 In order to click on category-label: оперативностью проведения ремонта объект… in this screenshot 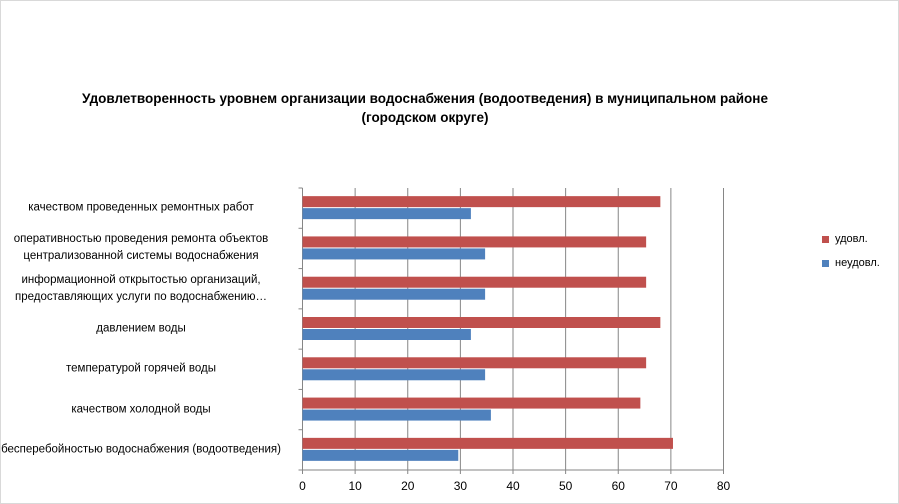, I will do `click(141, 248)`.